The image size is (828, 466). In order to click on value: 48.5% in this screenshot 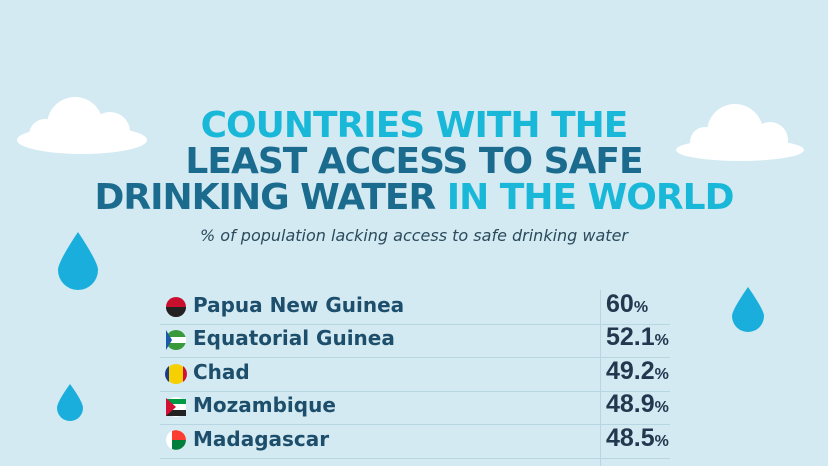, I will do `click(637, 438)`.